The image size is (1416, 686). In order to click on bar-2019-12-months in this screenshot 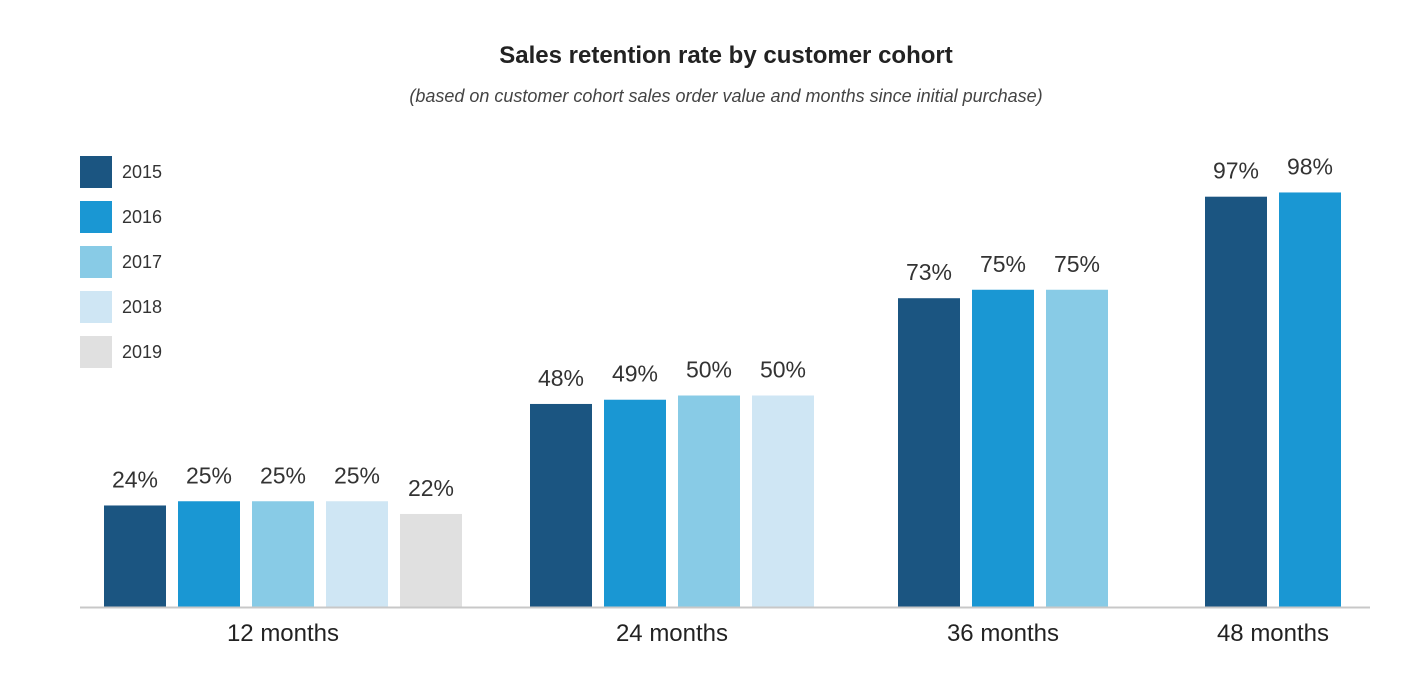, I will do `click(431, 560)`.